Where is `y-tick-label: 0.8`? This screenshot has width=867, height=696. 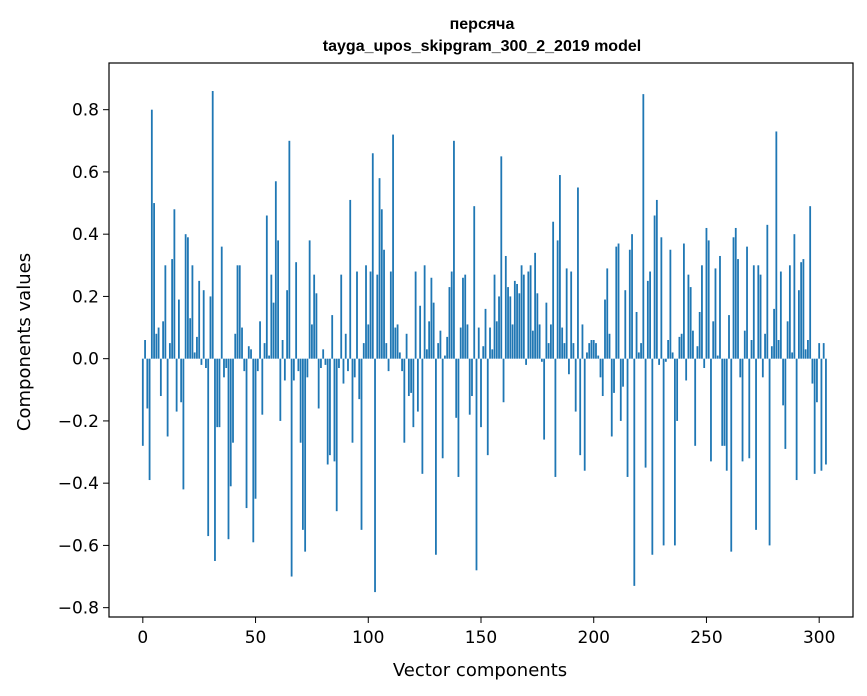 y-tick-label: 0.8 is located at coordinates (85, 111).